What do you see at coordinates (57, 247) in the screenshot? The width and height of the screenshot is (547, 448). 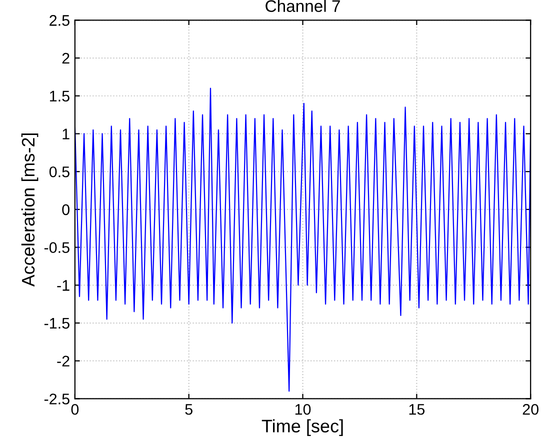 I see `y-tick-label: -0.5` at bounding box center [57, 247].